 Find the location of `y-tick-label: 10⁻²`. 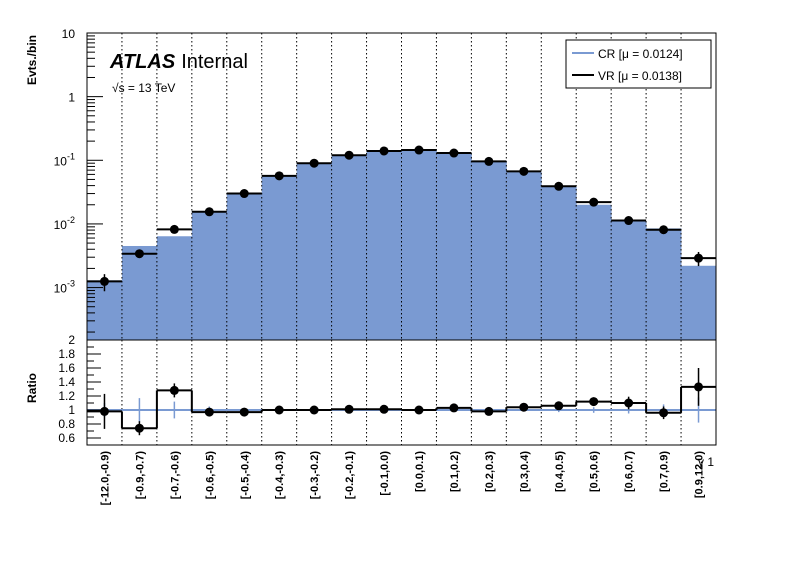

y-tick-label: 10⁻² is located at coordinates (64, 223).